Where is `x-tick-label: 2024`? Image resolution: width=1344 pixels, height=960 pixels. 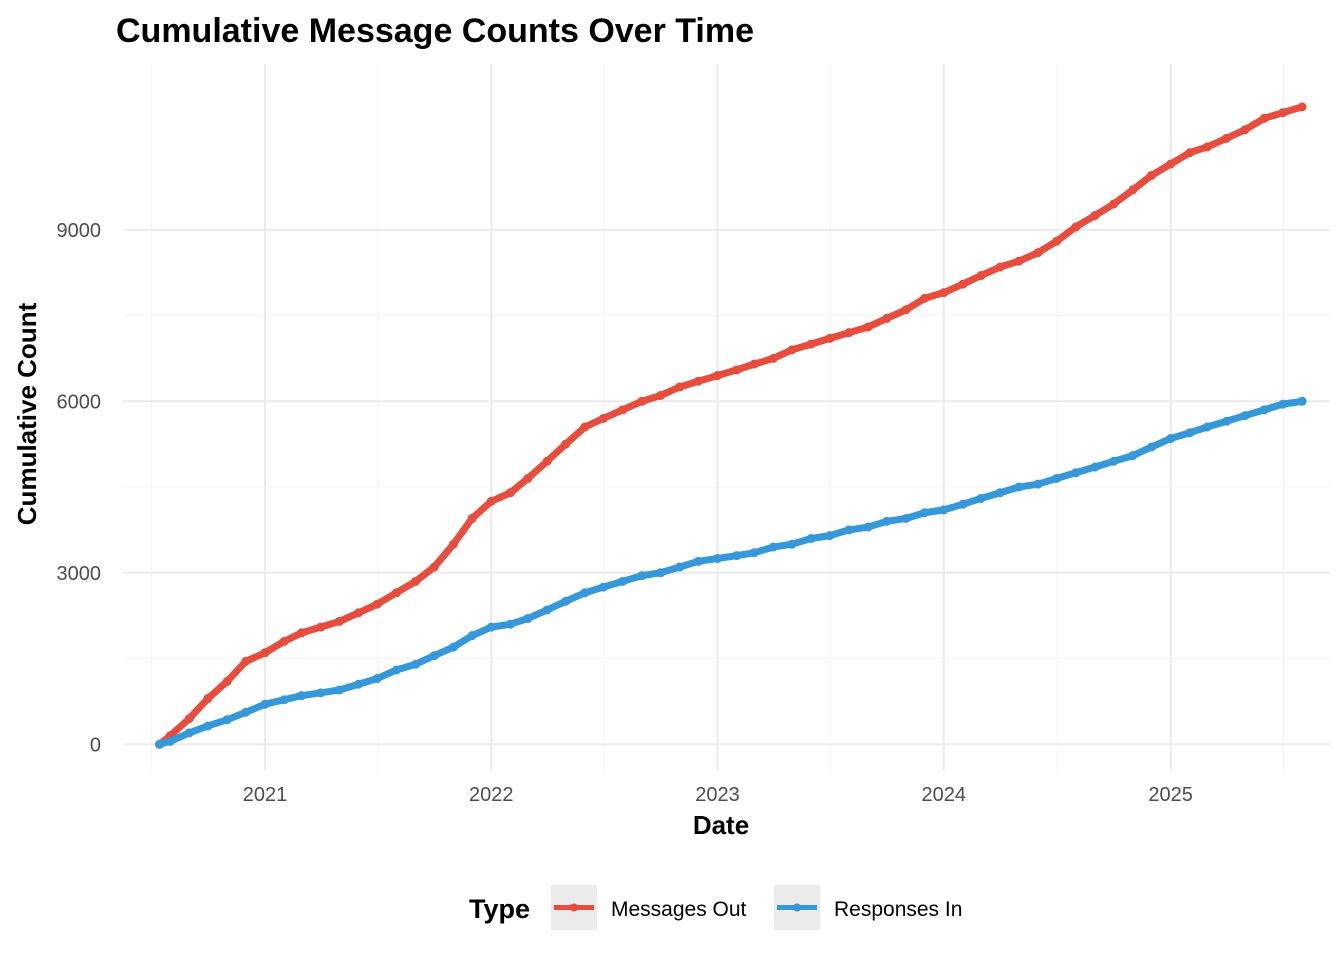 x-tick-label: 2024 is located at coordinates (944, 795).